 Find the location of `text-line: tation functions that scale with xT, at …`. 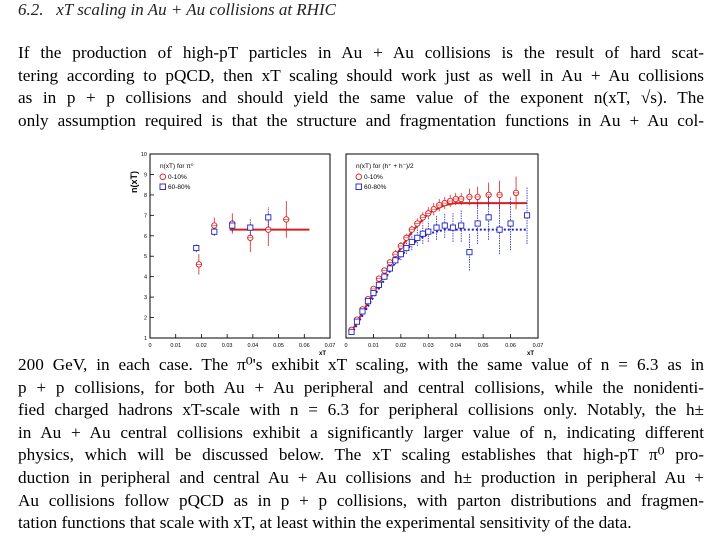

text-line: tation functions that scale with xT, at … is located at coordinates (325, 523).